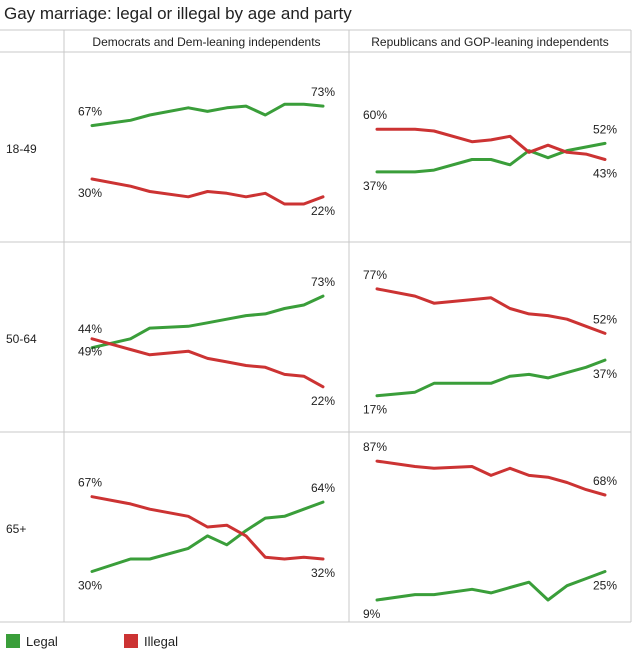 The image size is (634, 656). I want to click on data-label-start-legal: 49%, so click(90, 352).